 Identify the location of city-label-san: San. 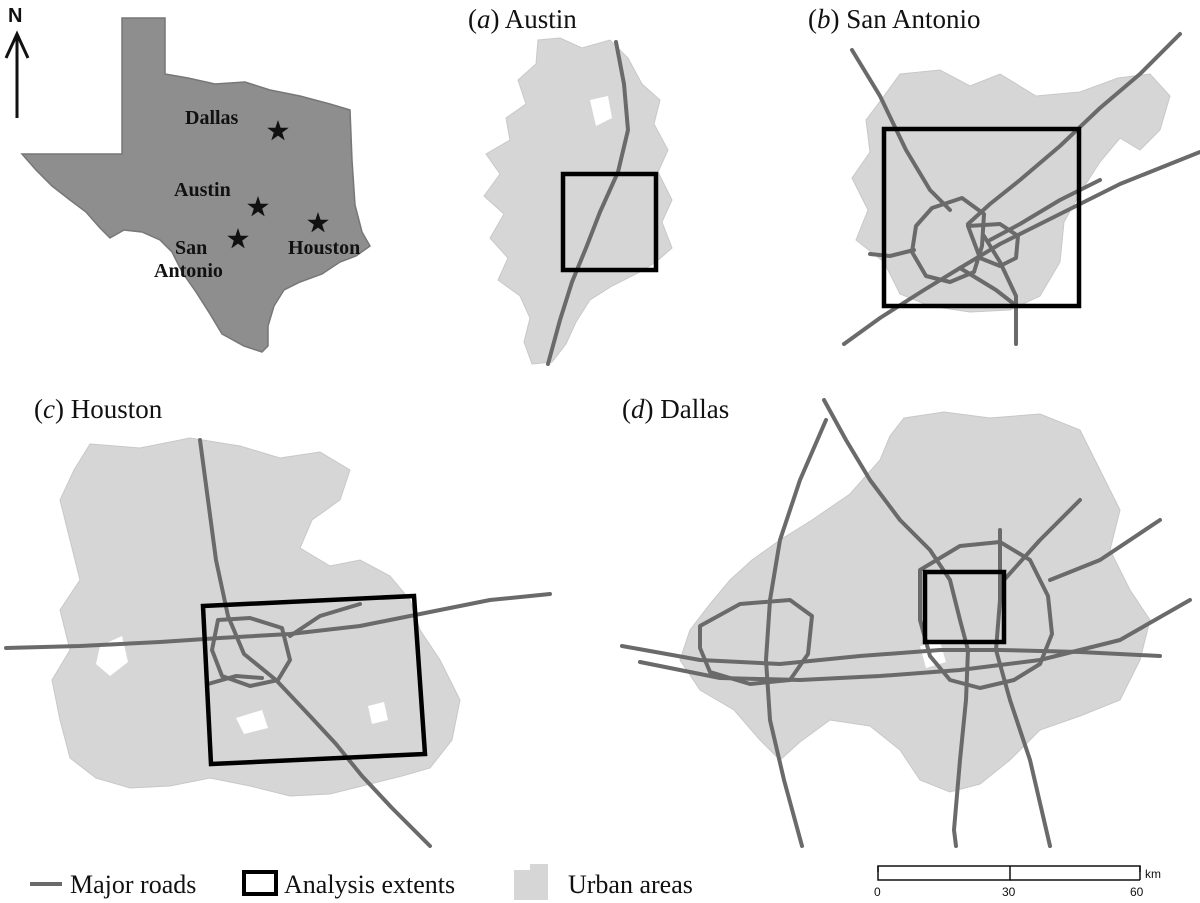
(191, 248).